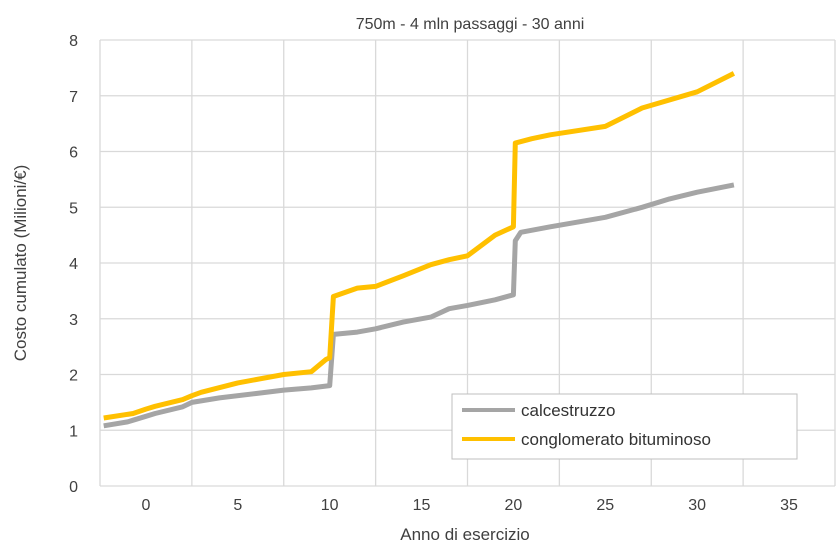  I want to click on y-tick-label: 8, so click(73, 41).